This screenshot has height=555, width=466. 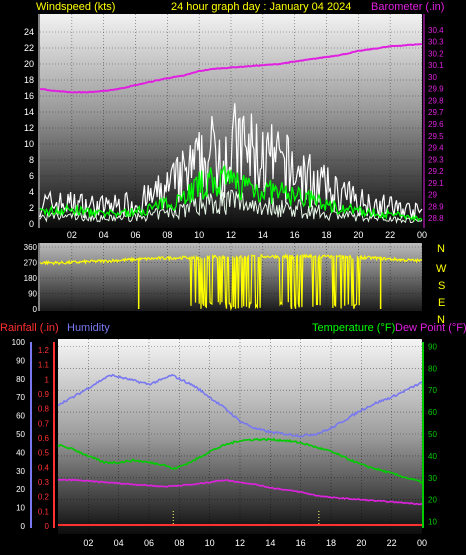 I want to click on bottom-x-tick-label: 08, so click(x=179, y=543).